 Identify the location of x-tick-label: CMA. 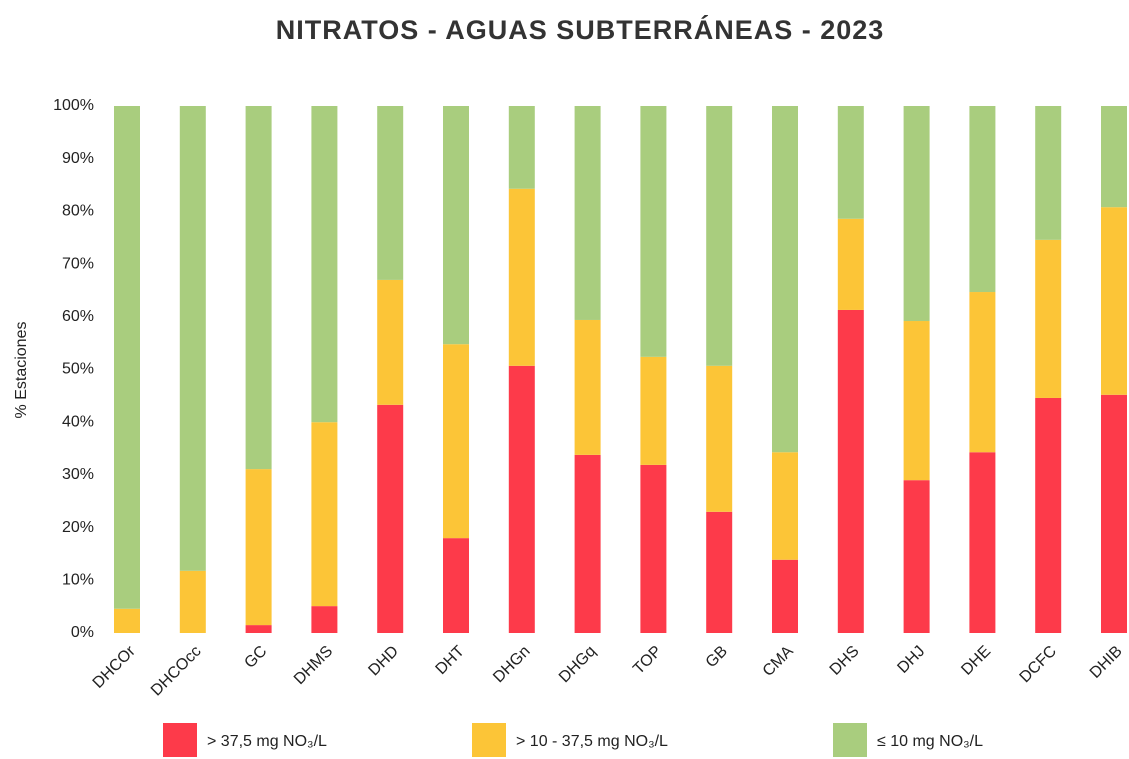
(778, 661).